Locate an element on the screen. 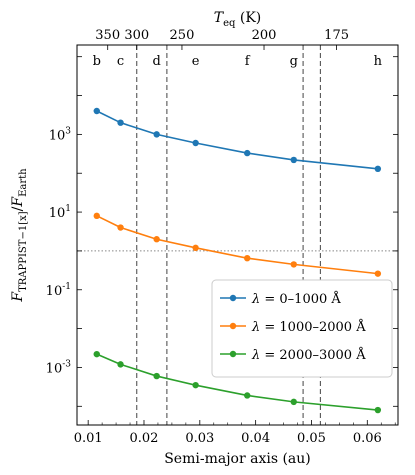  legend-box is located at coordinates (302, 328).